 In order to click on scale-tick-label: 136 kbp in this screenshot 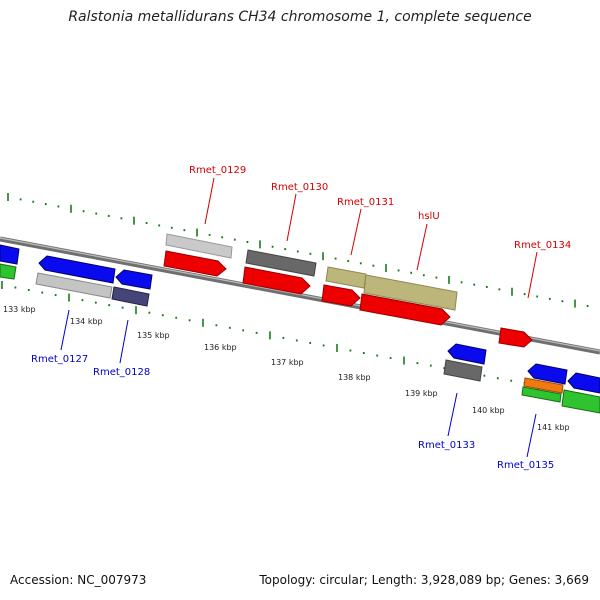, I will do `click(220, 347)`.